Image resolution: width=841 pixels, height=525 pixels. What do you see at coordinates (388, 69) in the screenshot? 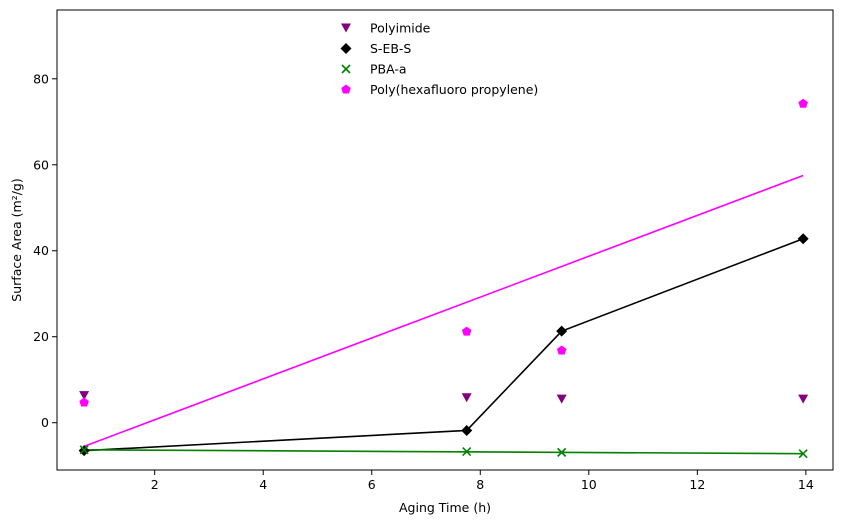
I see `legend-label: PBA-a` at bounding box center [388, 69].